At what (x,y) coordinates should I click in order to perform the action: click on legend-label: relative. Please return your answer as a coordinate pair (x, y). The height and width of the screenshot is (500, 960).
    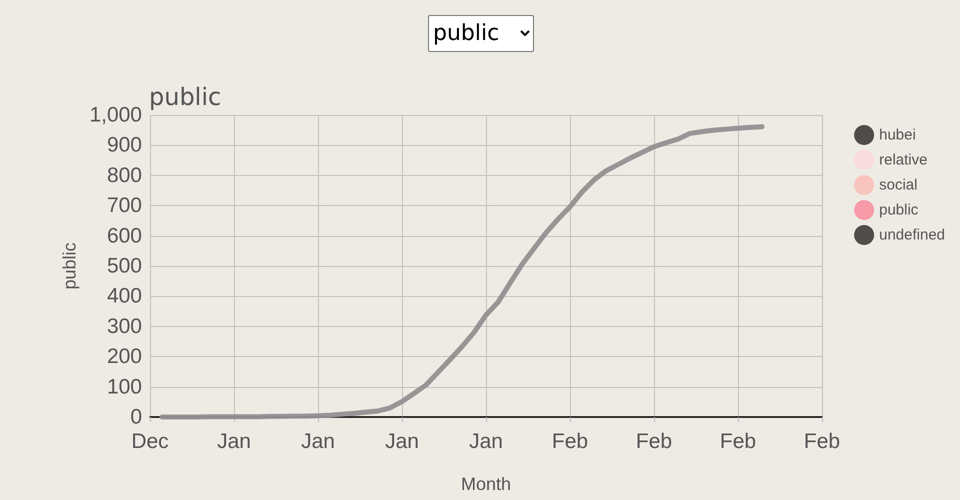
    Looking at the image, I should click on (903, 160).